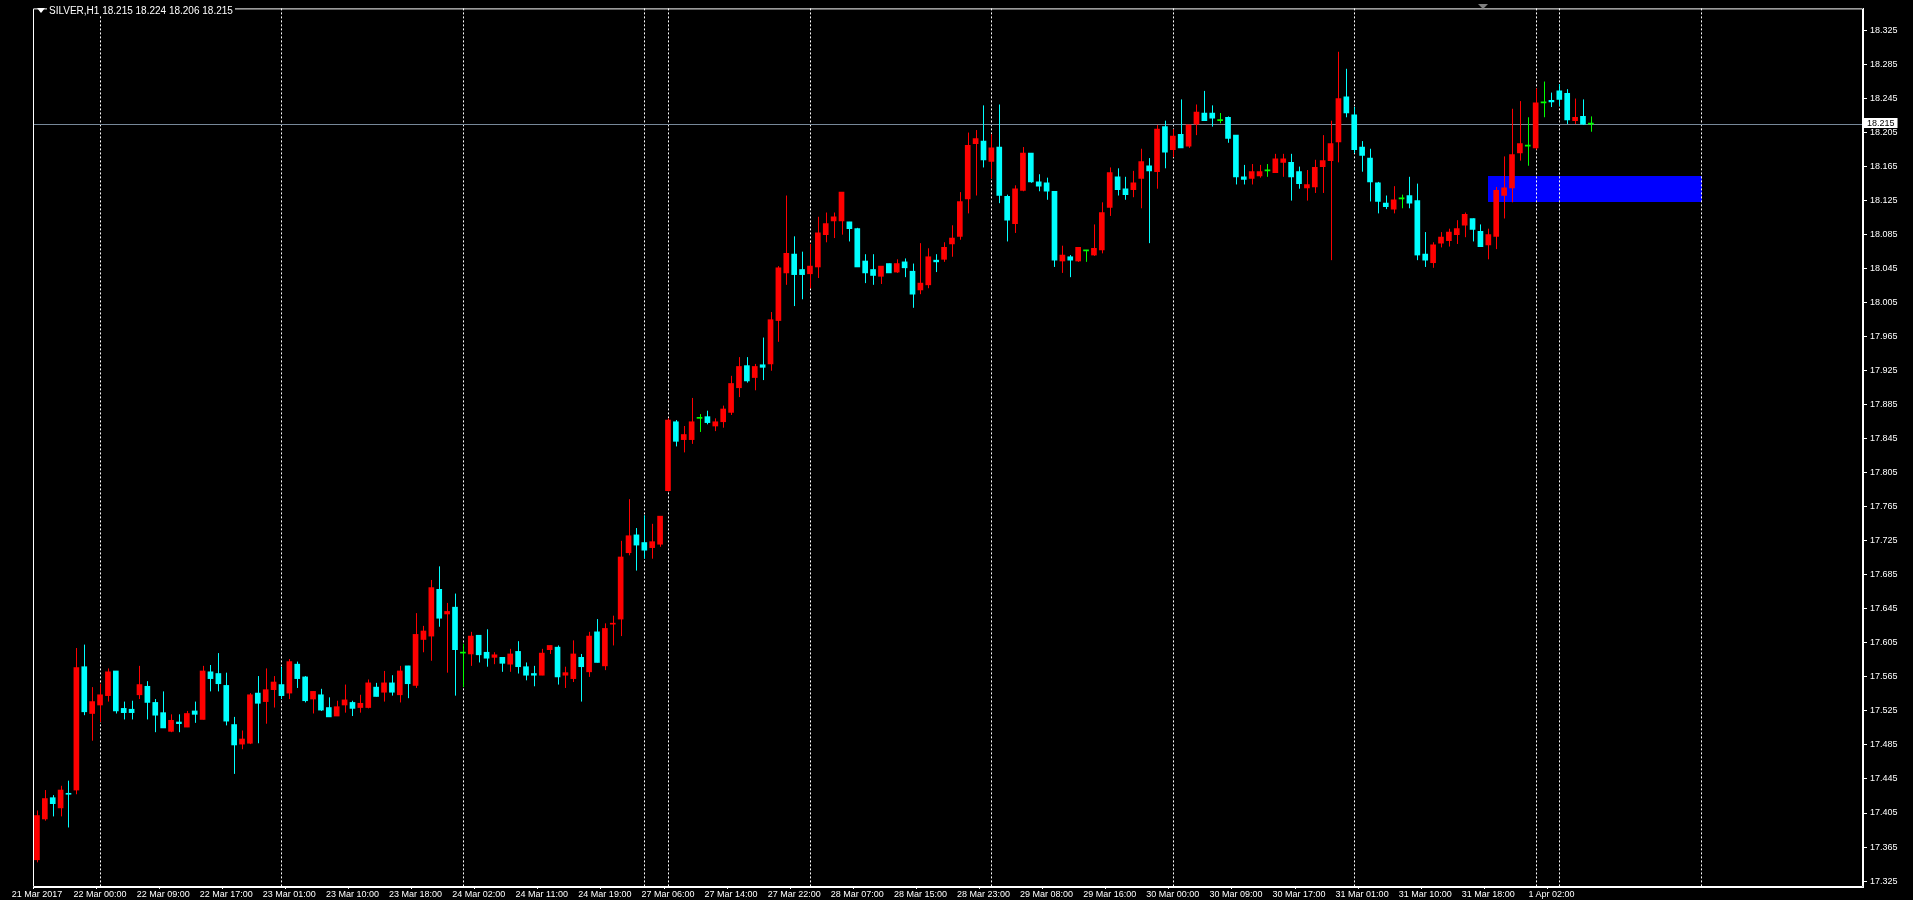  What do you see at coordinates (1425, 893) in the screenshot?
I see `x-tick-label: 31 Mar 10:00` at bounding box center [1425, 893].